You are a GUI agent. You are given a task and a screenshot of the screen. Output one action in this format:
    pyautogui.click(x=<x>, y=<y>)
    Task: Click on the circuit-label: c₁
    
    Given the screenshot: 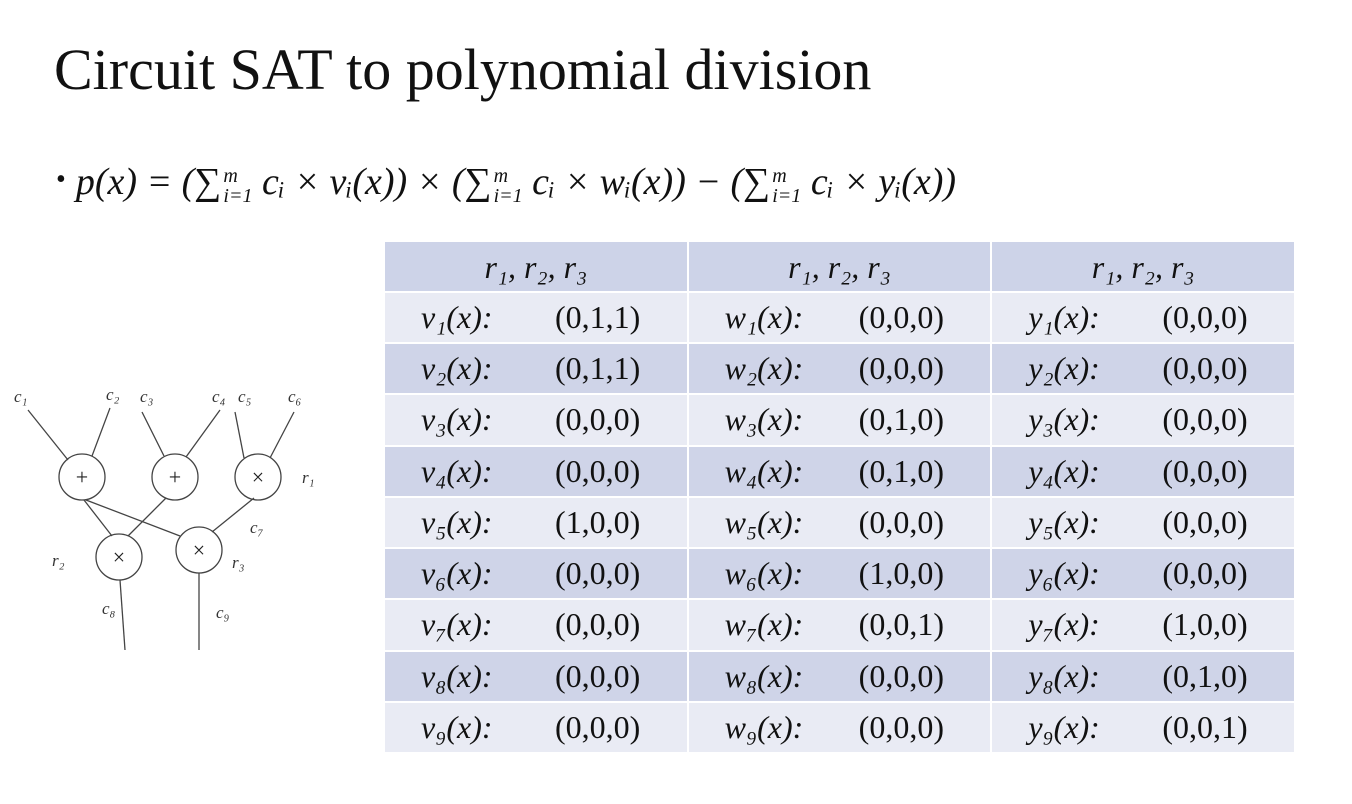 What is the action you would take?
    pyautogui.click(x=20, y=396)
    